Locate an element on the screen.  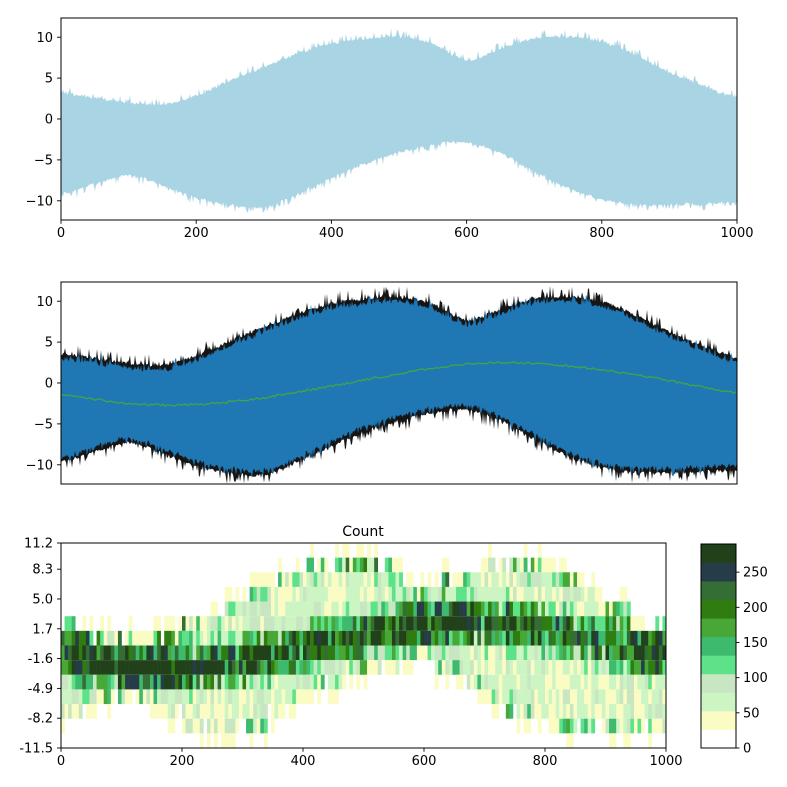
colorbar-tick-label: 150 is located at coordinates (755, 643).